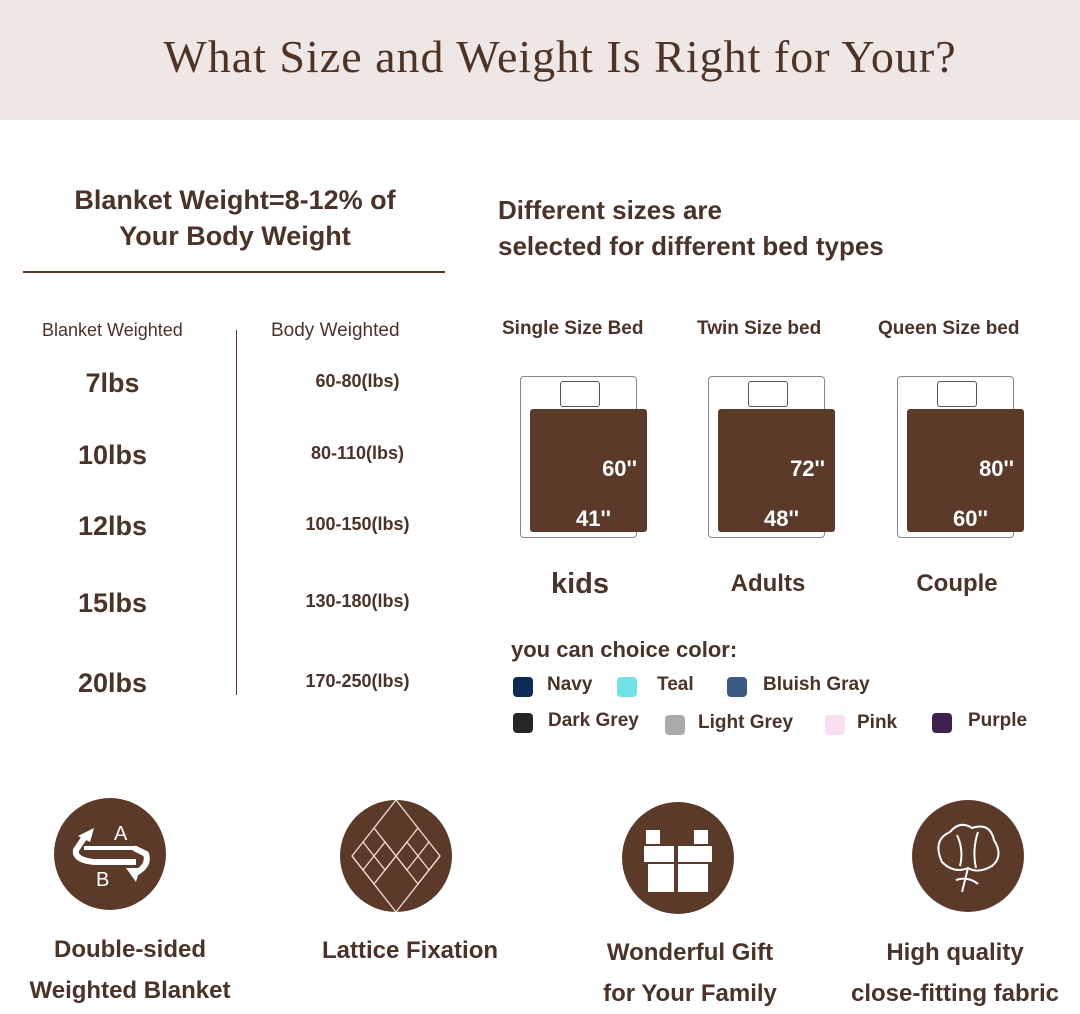 The height and width of the screenshot is (1014, 1080). I want to click on color-name: Light Grey, so click(746, 722).